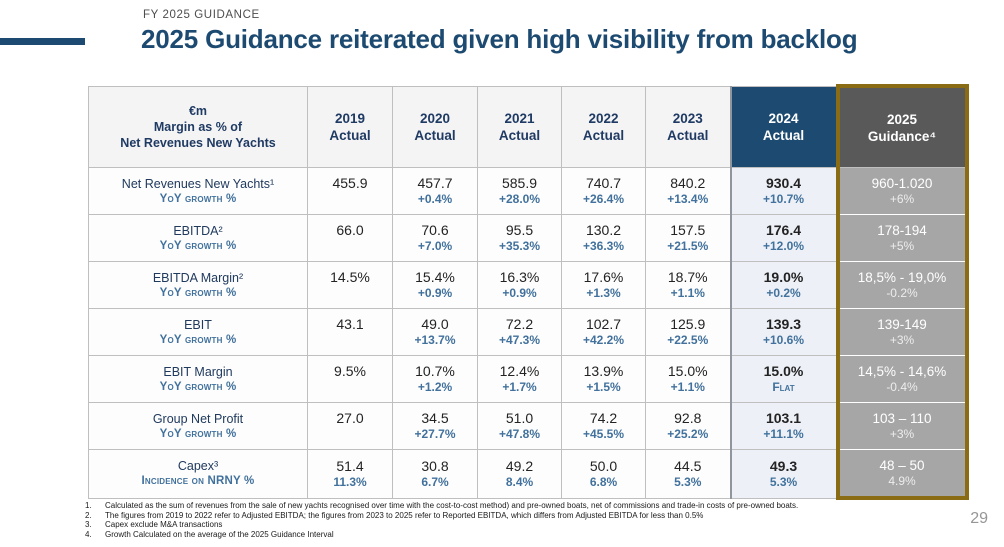  What do you see at coordinates (198, 466) in the screenshot?
I see `row-label: Capex³` at bounding box center [198, 466].